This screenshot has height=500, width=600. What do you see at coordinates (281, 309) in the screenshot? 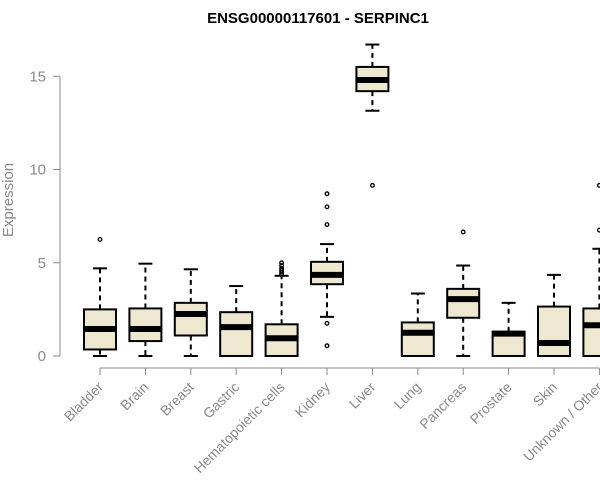
I see `box-hematopoietic-cells` at bounding box center [281, 309].